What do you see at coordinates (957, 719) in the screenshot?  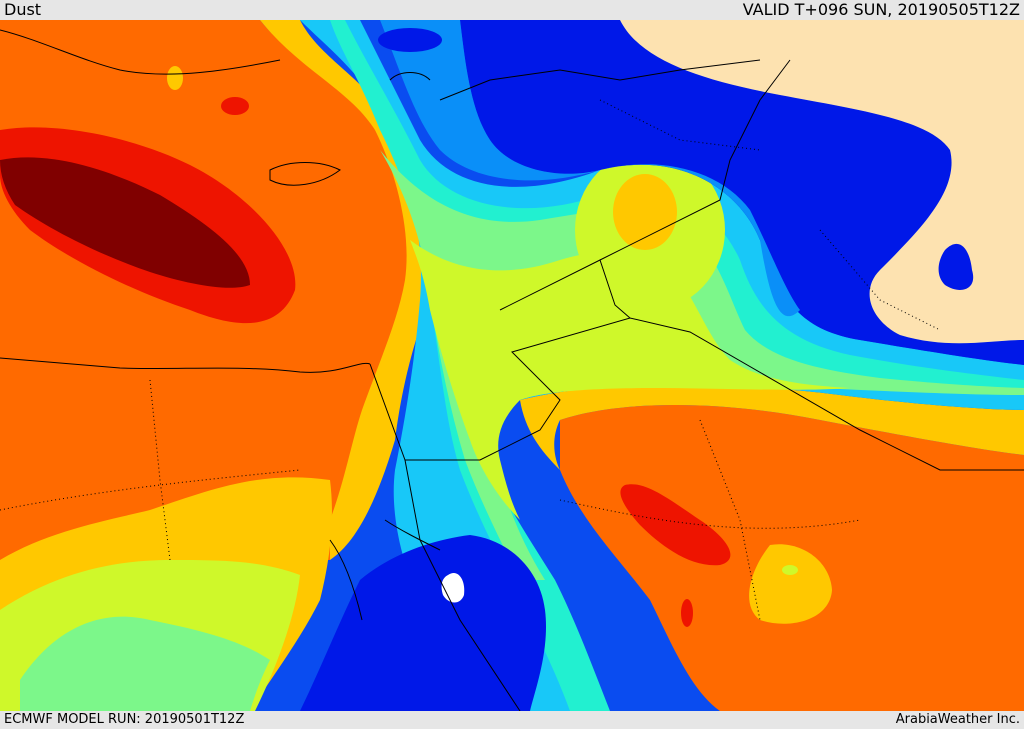 I see `credit-label: ArabiaWeather Inc.` at bounding box center [957, 719].